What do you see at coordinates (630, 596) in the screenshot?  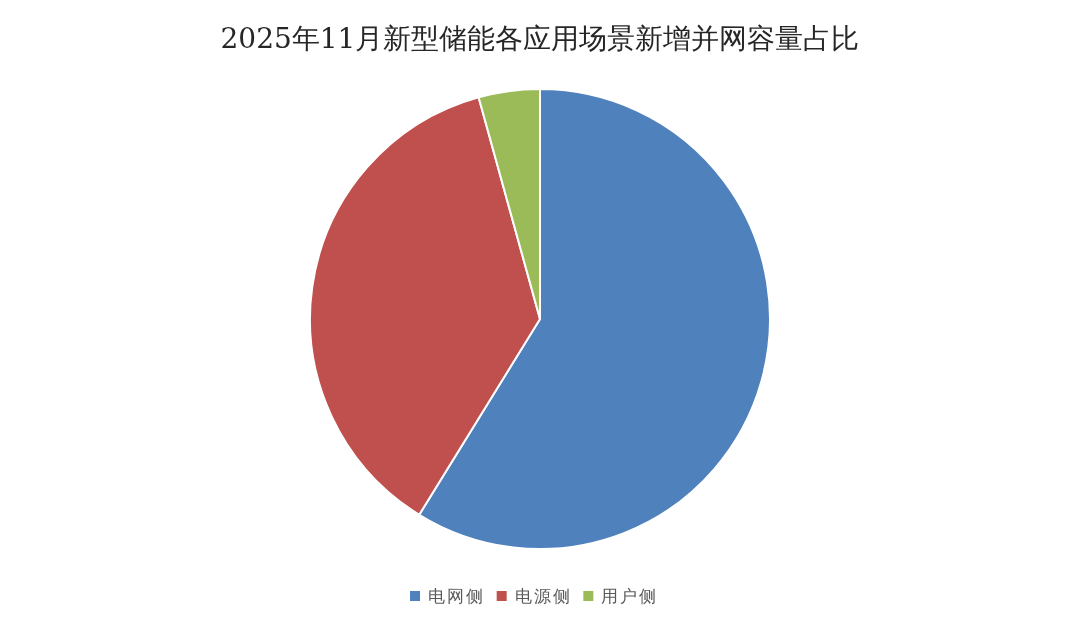 I see `legend-label: 用户侧` at bounding box center [630, 596].